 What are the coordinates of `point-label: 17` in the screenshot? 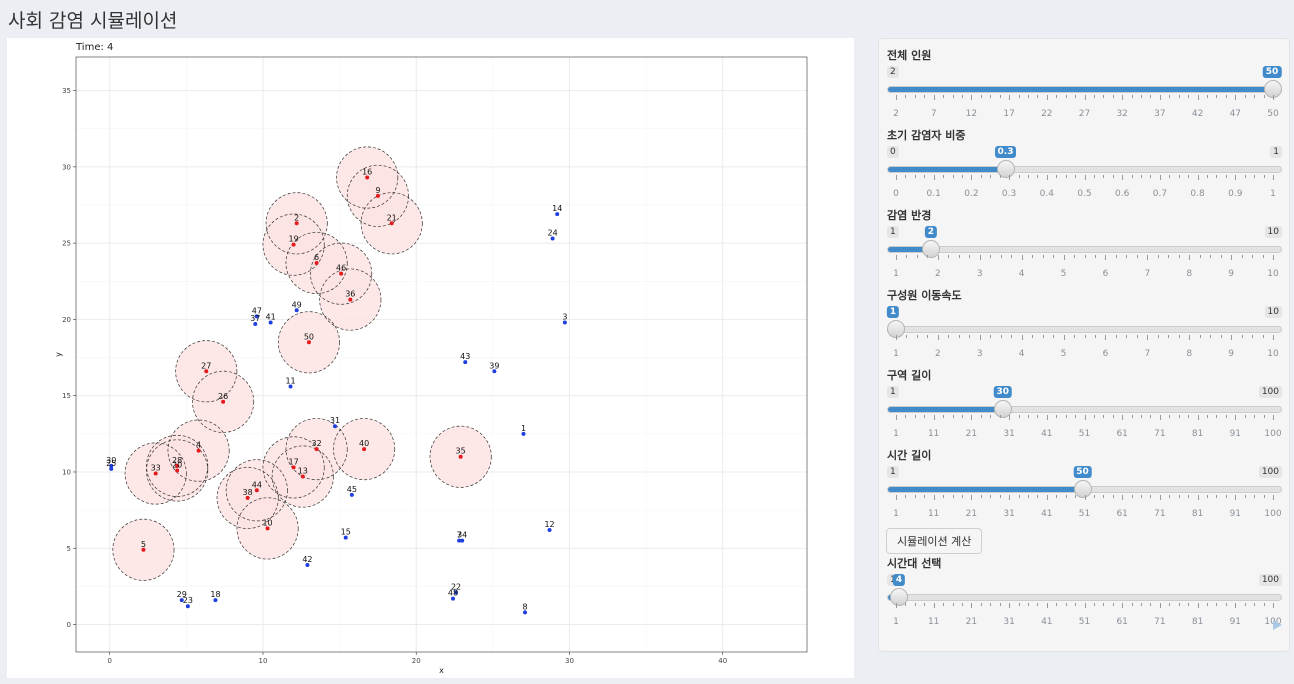 It's located at (294, 461).